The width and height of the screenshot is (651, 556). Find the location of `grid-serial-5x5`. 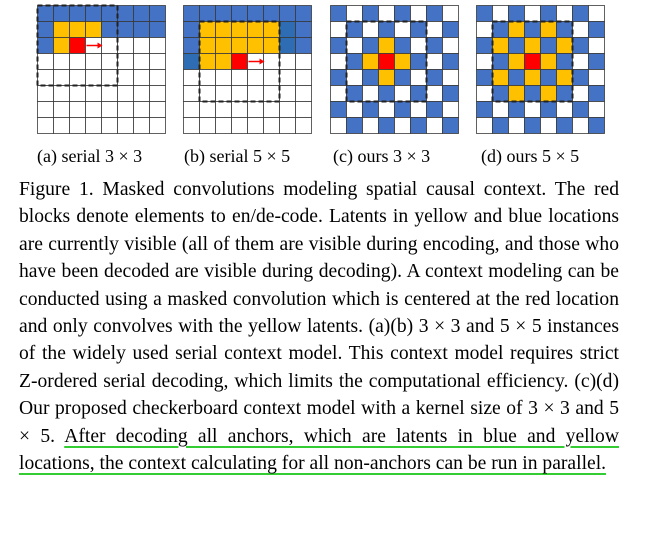

grid-serial-5x5 is located at coordinates (247, 69).